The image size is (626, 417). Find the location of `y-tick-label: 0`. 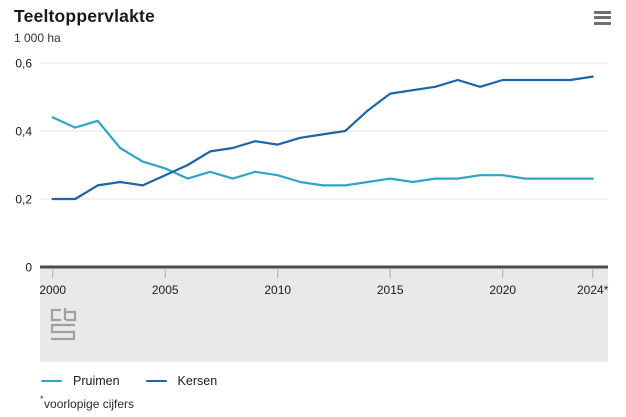

y-tick-label: 0 is located at coordinates (28, 268).